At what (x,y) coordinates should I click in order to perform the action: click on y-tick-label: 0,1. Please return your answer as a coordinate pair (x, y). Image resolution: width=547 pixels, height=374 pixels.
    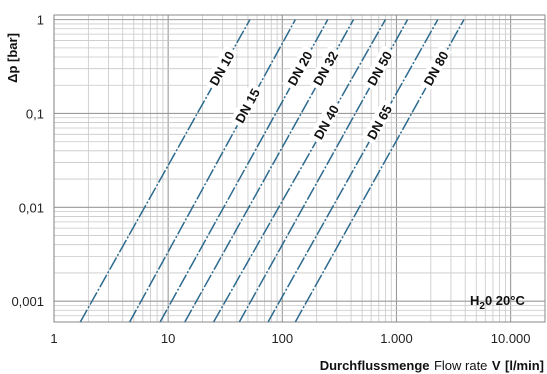
    Looking at the image, I should click on (35, 113).